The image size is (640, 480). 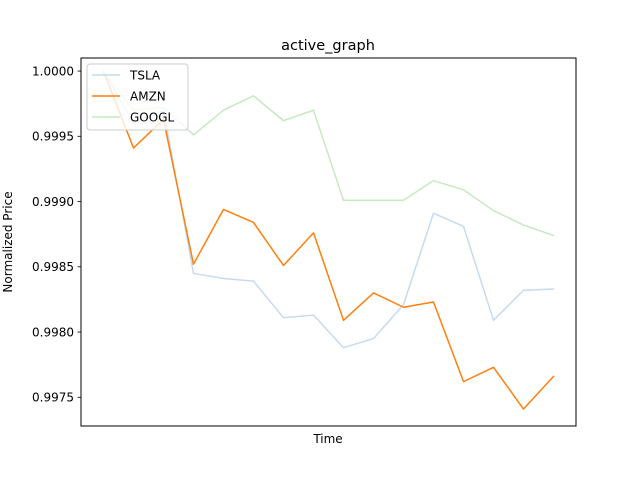 What do you see at coordinates (327, 439) in the screenshot?
I see `x-axis-label: Time` at bounding box center [327, 439].